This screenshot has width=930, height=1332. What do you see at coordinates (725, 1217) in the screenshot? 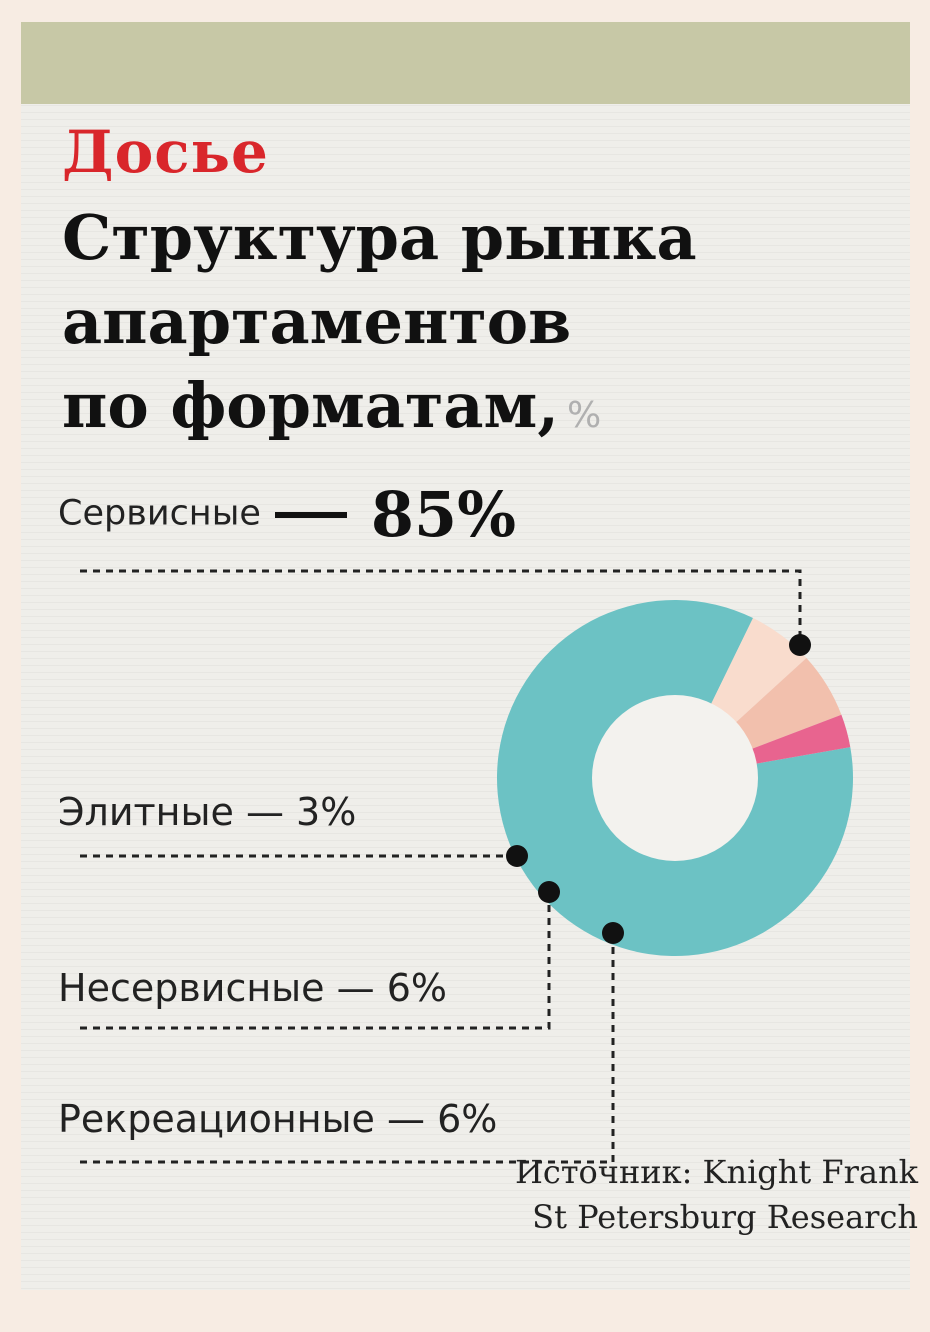
I see `source-line-2: St Petersburg Research` at bounding box center [725, 1217].